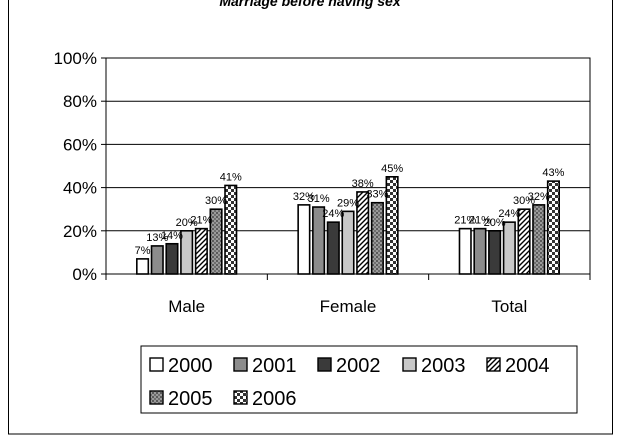 The height and width of the screenshot is (435, 621). I want to click on bar-2002-total, so click(495, 252).